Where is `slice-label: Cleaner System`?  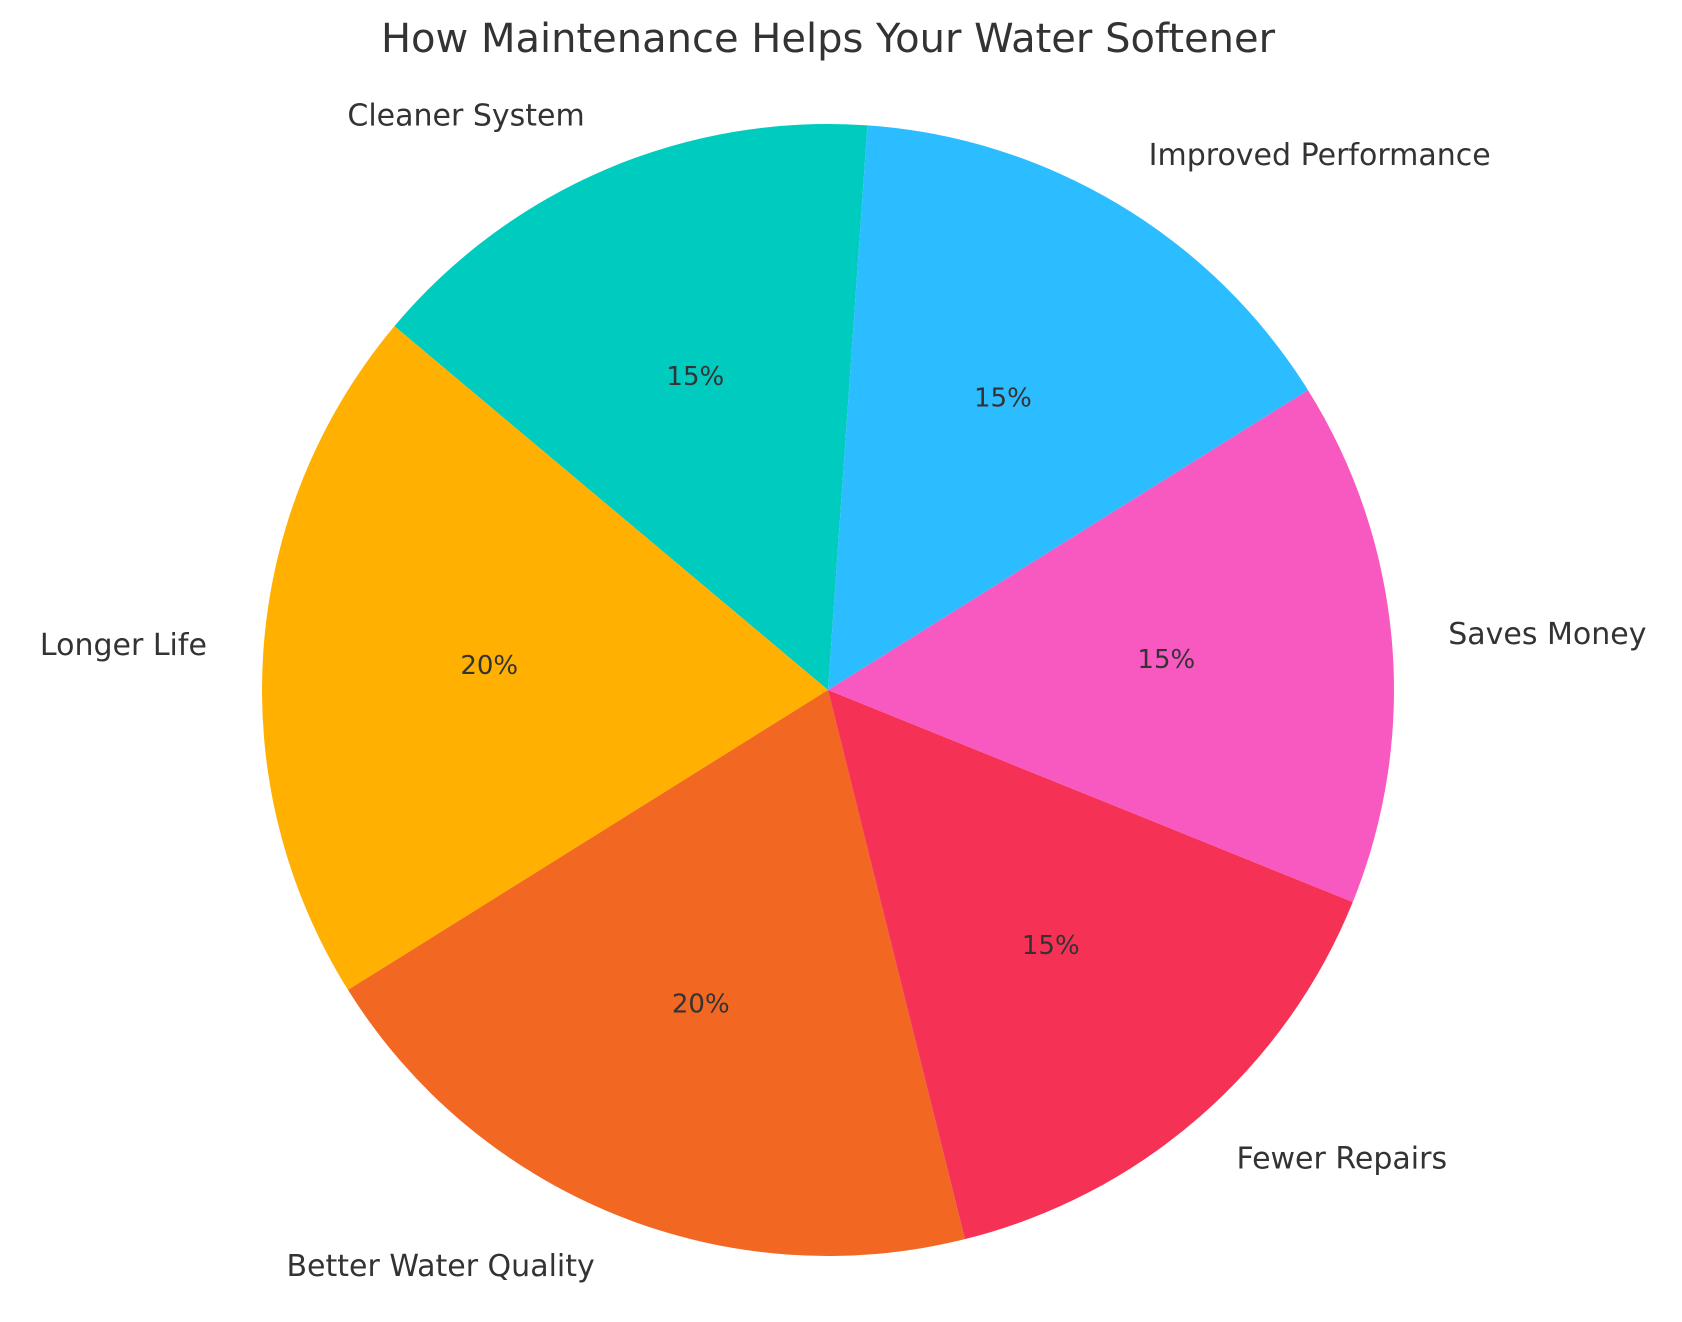 slice-label: Cleaner System is located at coordinates (465, 115).